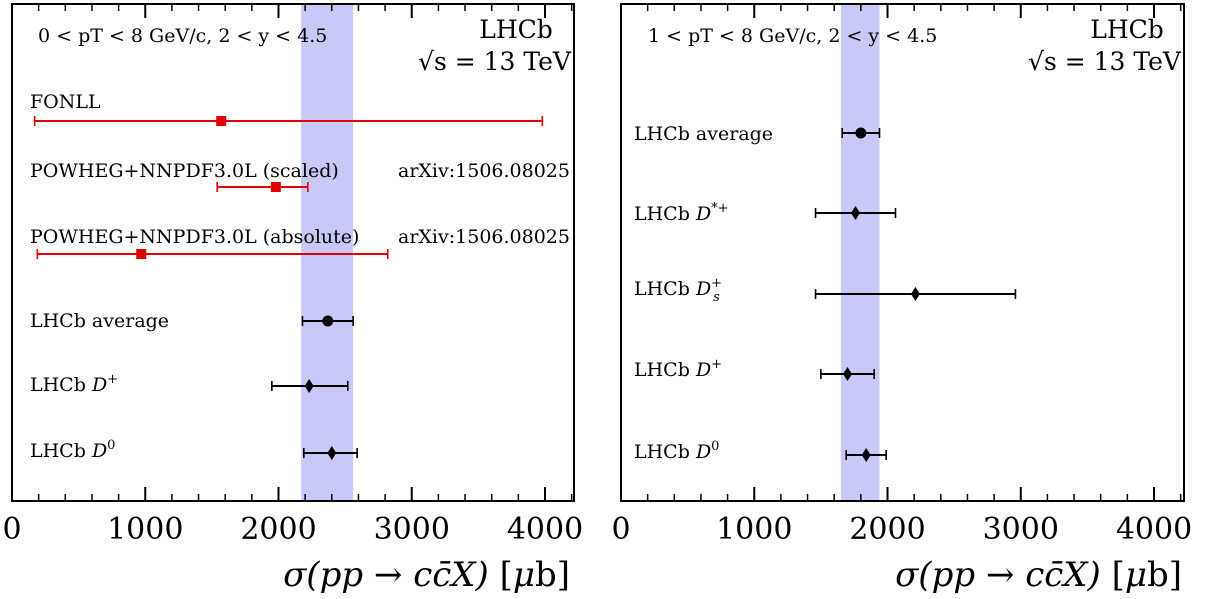 The width and height of the screenshot is (1210, 599). What do you see at coordinates (887, 529) in the screenshot?
I see `right-x-tick-label: 2000` at bounding box center [887, 529].